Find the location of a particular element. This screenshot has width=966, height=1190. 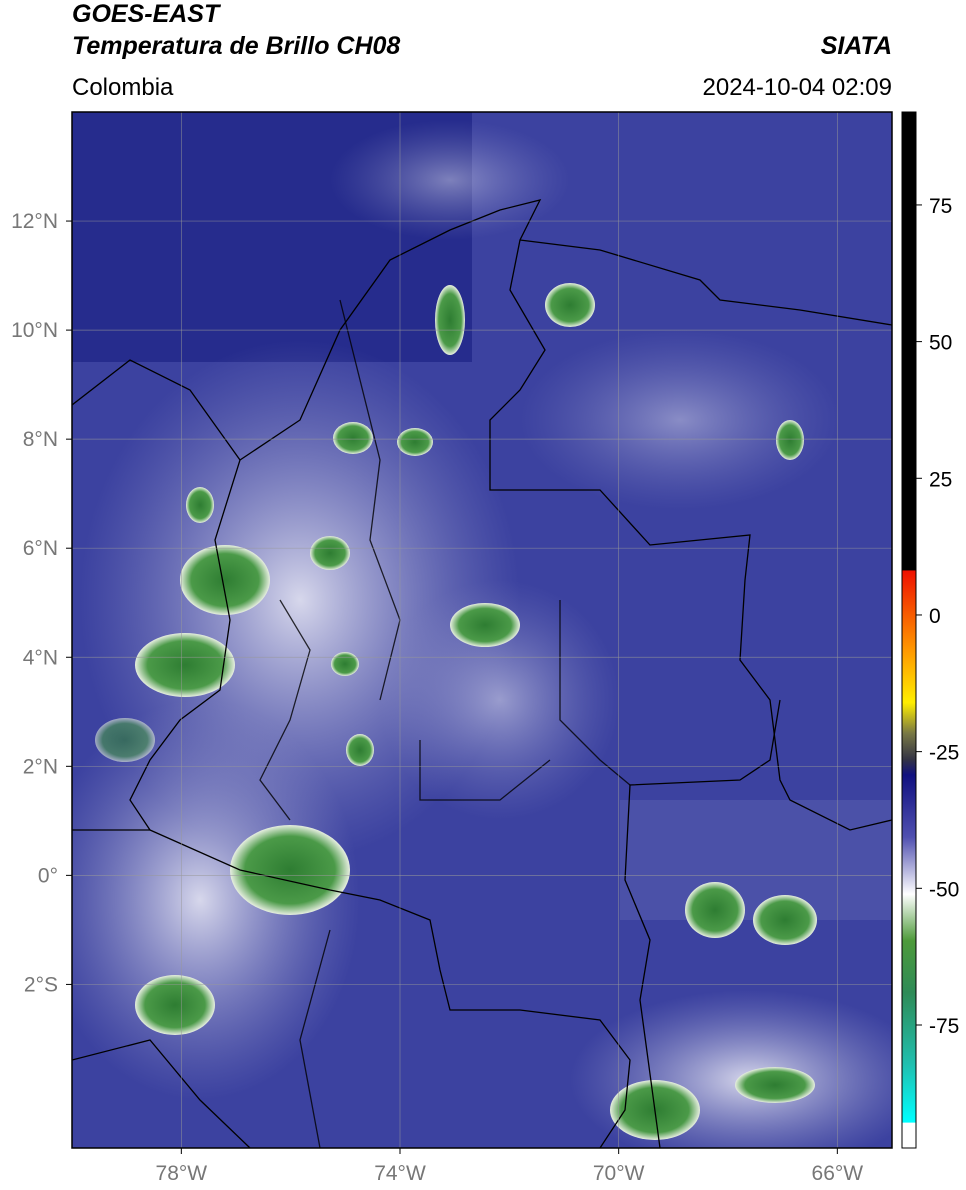

region: Colombia is located at coordinates (123, 87).